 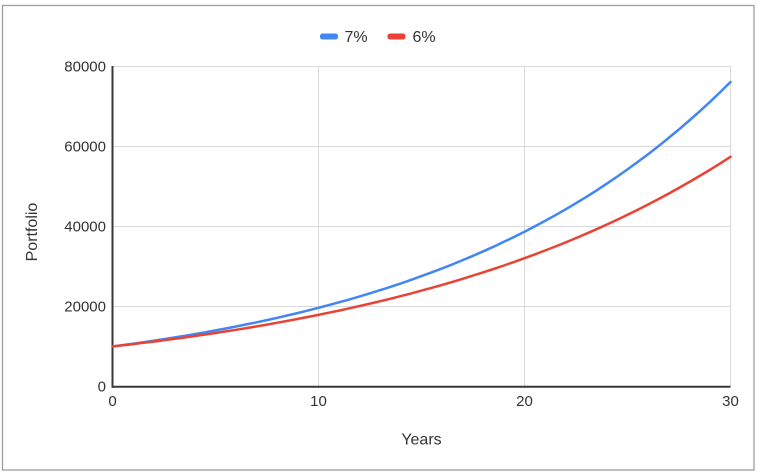 I want to click on svg-text: 60000, so click(x=85, y=147).